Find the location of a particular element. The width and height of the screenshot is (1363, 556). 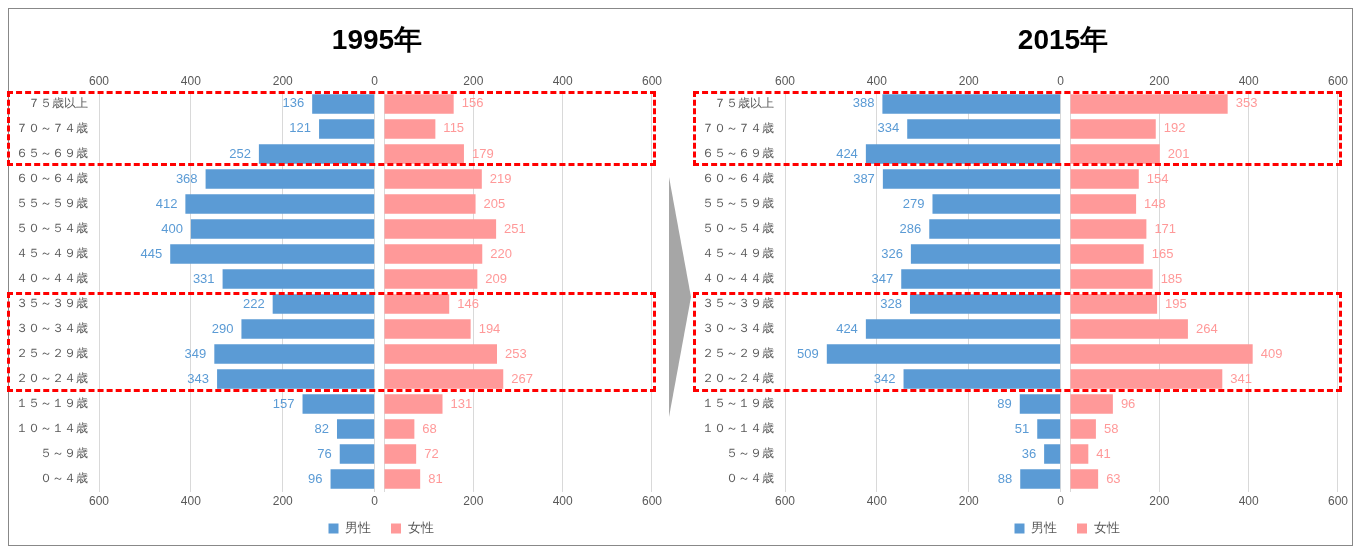

data-label: 279 is located at coordinates (913, 203).